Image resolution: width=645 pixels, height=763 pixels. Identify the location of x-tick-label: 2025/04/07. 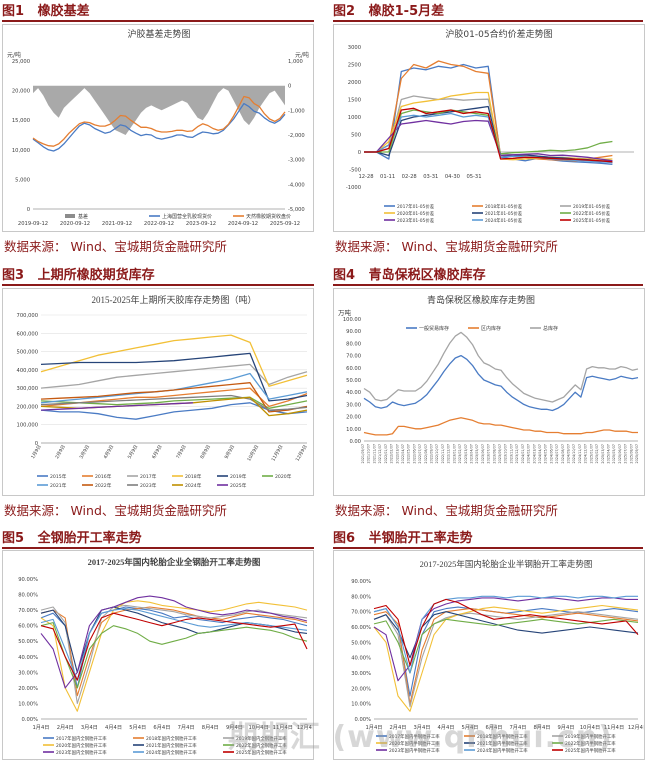
(609, 454).